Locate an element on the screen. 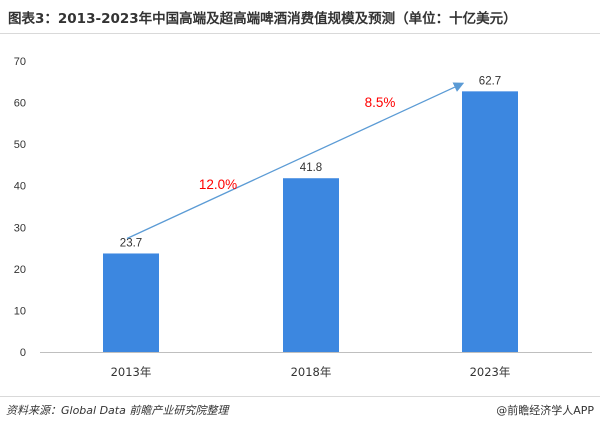  y-tick-label: 20 is located at coordinates (20, 270).